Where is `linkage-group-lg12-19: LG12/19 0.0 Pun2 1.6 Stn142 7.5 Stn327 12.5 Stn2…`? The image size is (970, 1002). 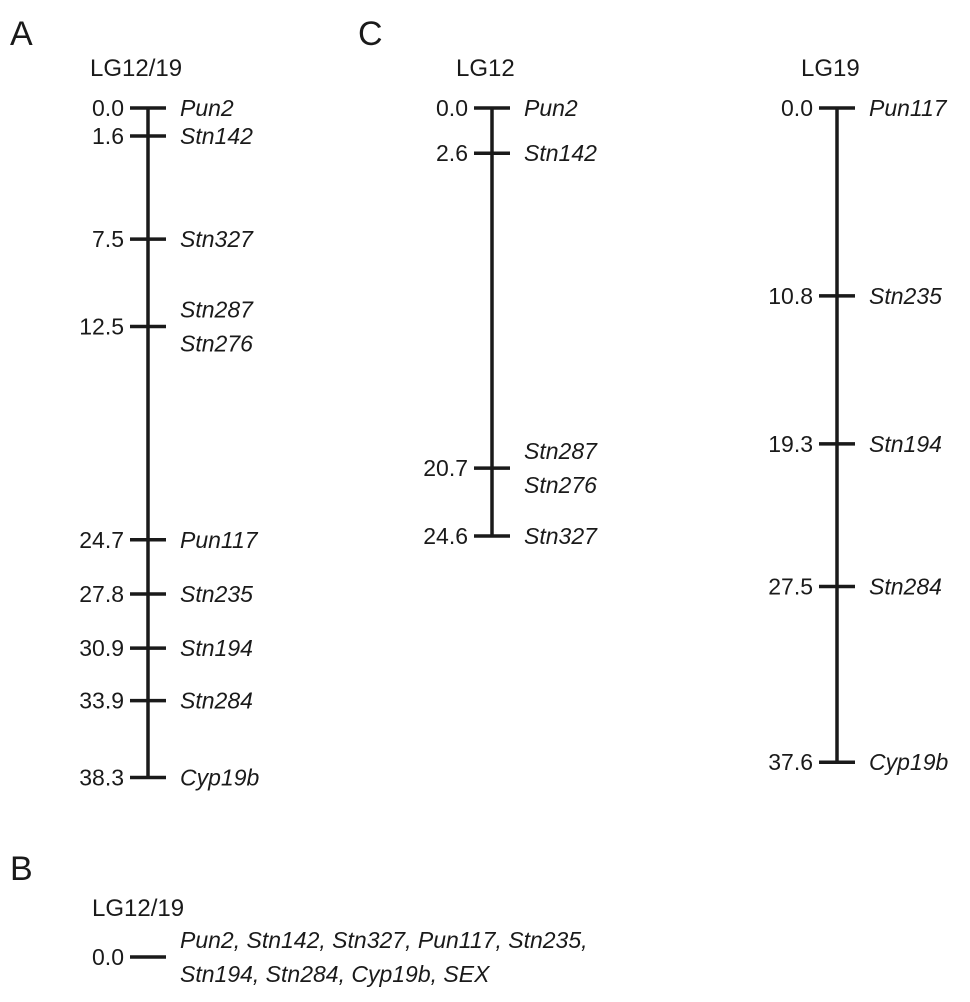
linkage-group-lg12-19: LG12/19 0.0 Pun2 1.6 Stn142 7.5 Stn327 12.5 Stn2… is located at coordinates (169, 422).